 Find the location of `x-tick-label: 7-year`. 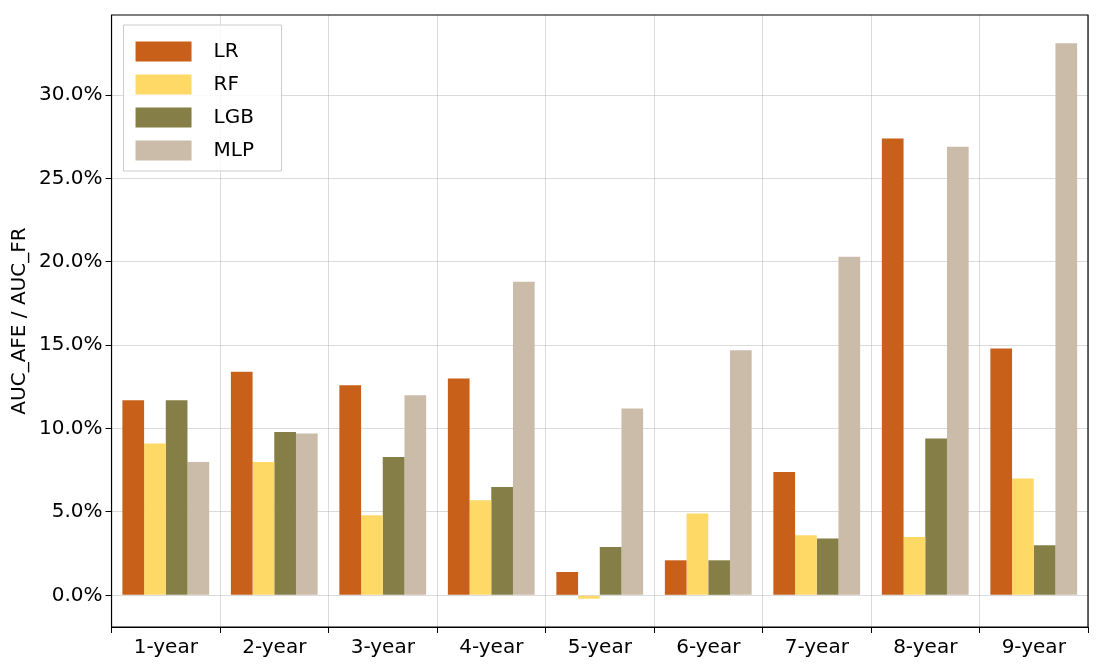

x-tick-label: 7-year is located at coordinates (817, 646).